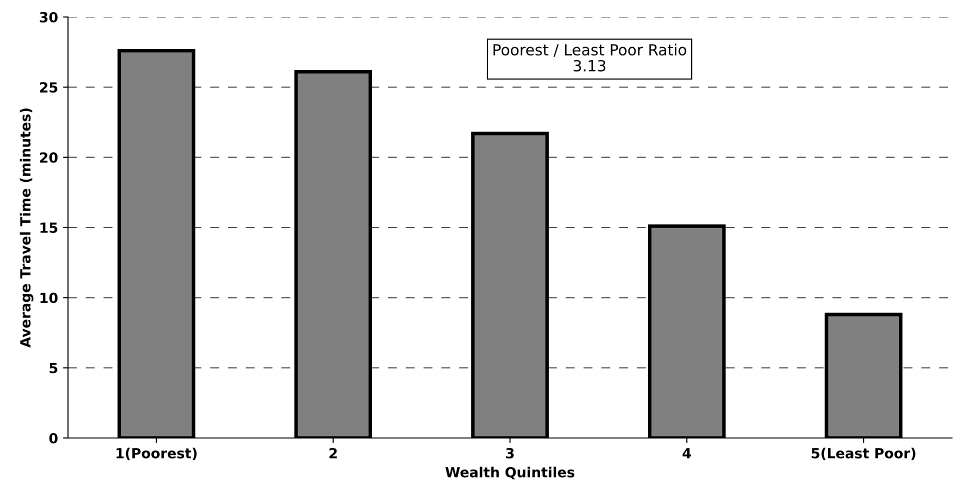 The height and width of the screenshot is (499, 959). I want to click on x-tick-label: 5(Least Poor), so click(864, 454).